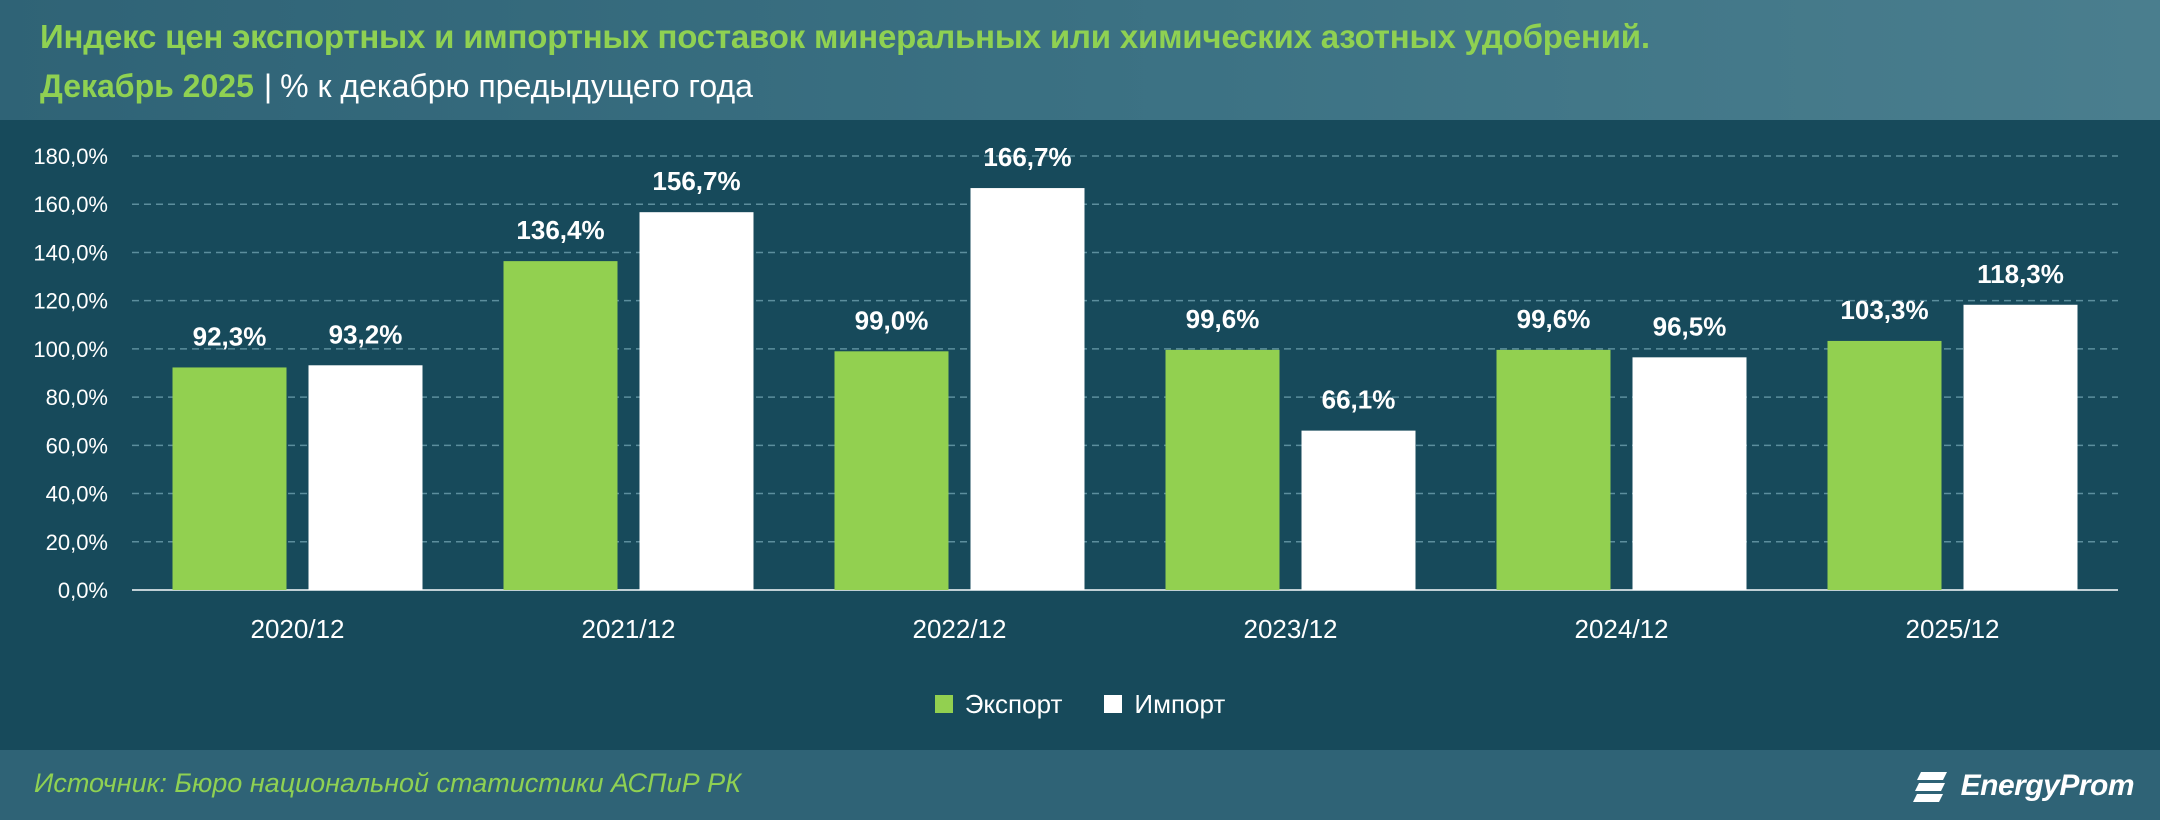 The height and width of the screenshot is (820, 2160). What do you see at coordinates (70, 349) in the screenshot?
I see `y-tick-label: 100,0%` at bounding box center [70, 349].